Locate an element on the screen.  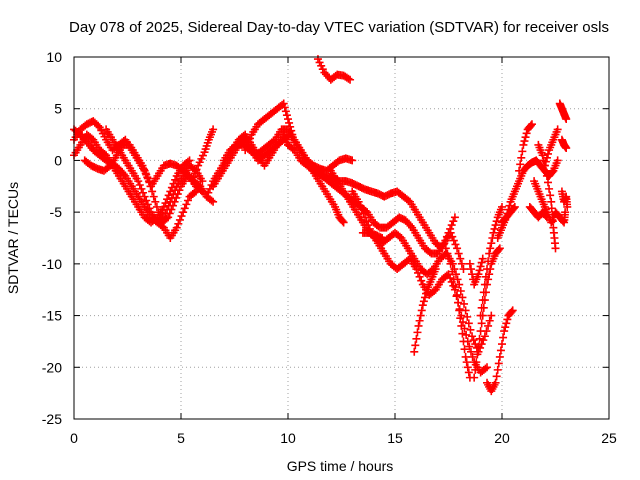
x-tick-label: 25 is located at coordinates (609, 438).